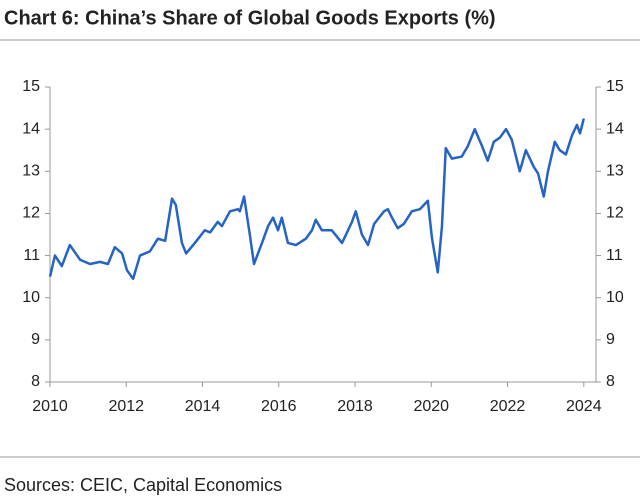  What do you see at coordinates (31, 213) in the screenshot?
I see `y-tick-label: 12` at bounding box center [31, 213].